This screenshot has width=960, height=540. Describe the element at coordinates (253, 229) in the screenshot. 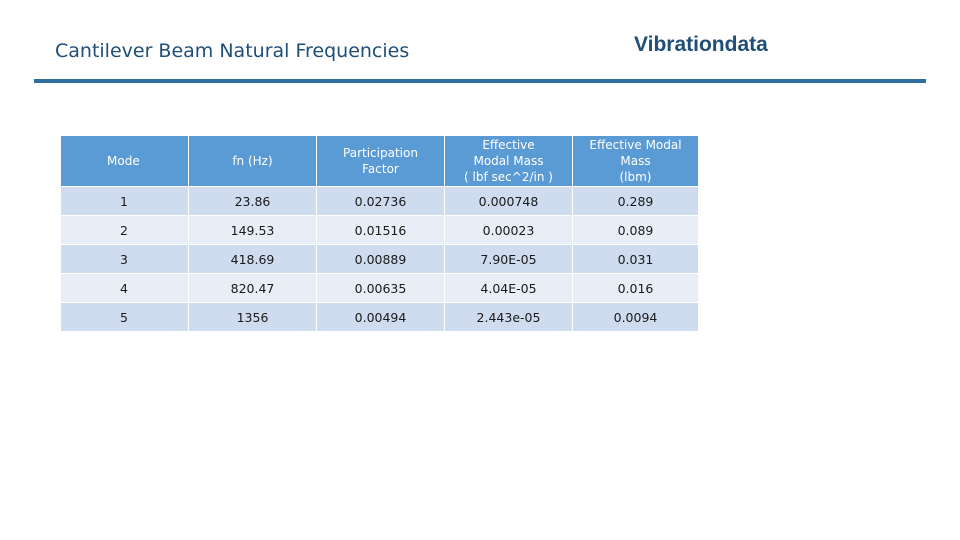

I see `cell-frequency: 149.53` at that location.